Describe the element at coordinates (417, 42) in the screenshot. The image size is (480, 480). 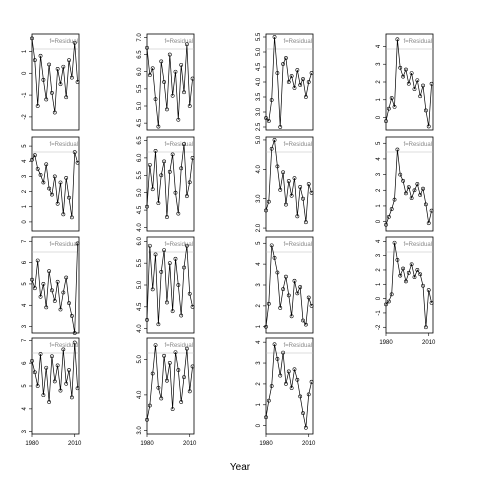
I see `strip-label: f=Residual` at that location.